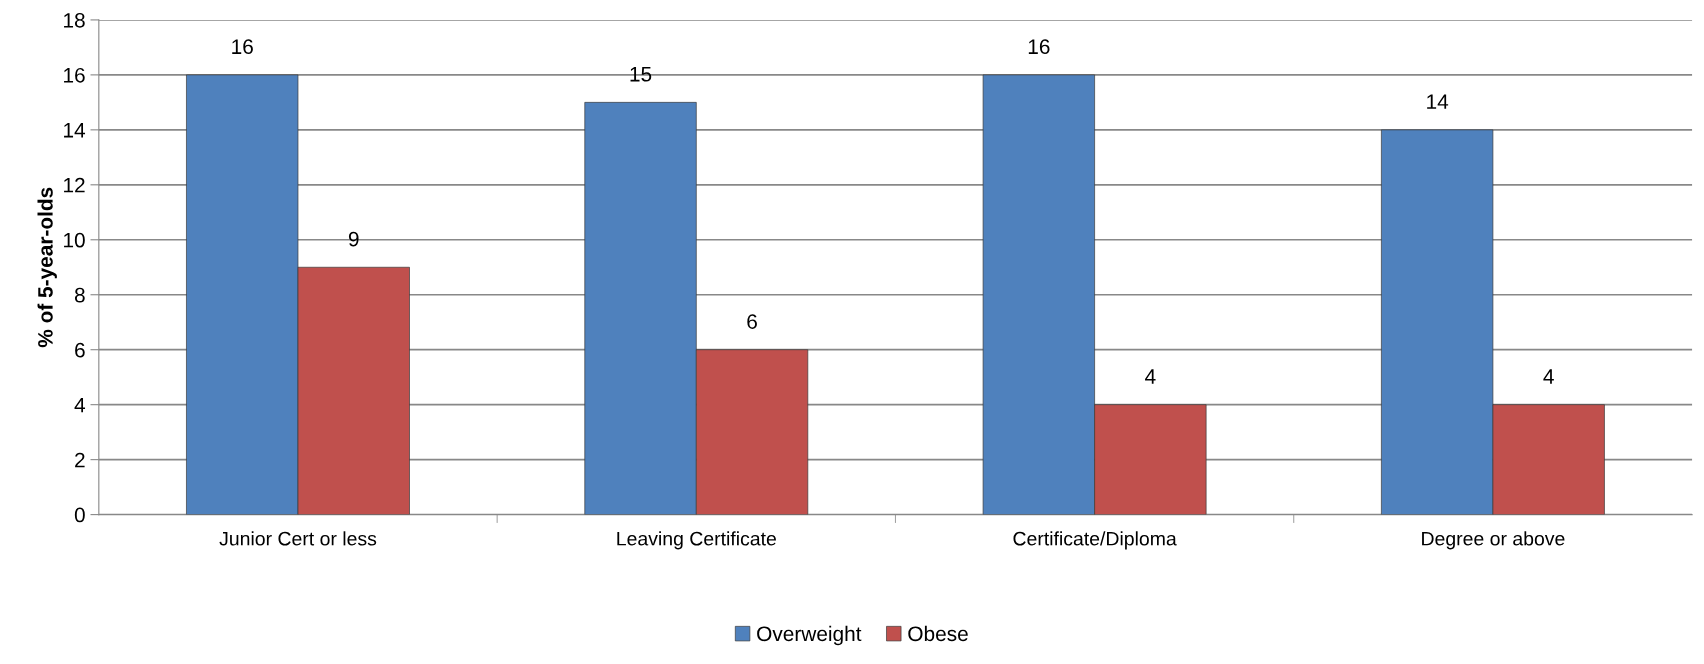  I want to click on x-tick-label: Certificate/Diploma, so click(1095, 540).